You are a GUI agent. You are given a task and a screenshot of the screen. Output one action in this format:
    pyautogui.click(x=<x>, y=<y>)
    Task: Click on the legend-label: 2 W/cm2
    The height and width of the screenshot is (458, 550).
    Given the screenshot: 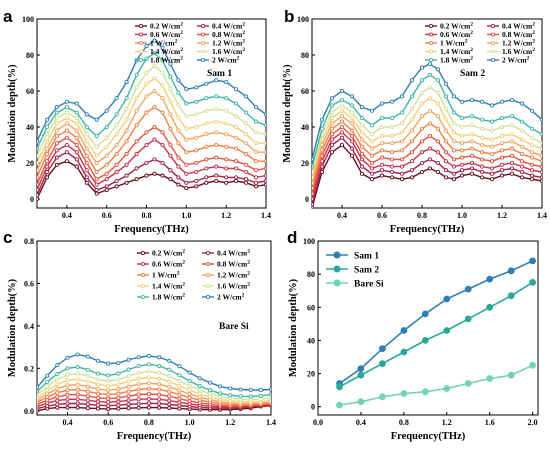 What is the action you would take?
    pyautogui.click(x=231, y=297)
    